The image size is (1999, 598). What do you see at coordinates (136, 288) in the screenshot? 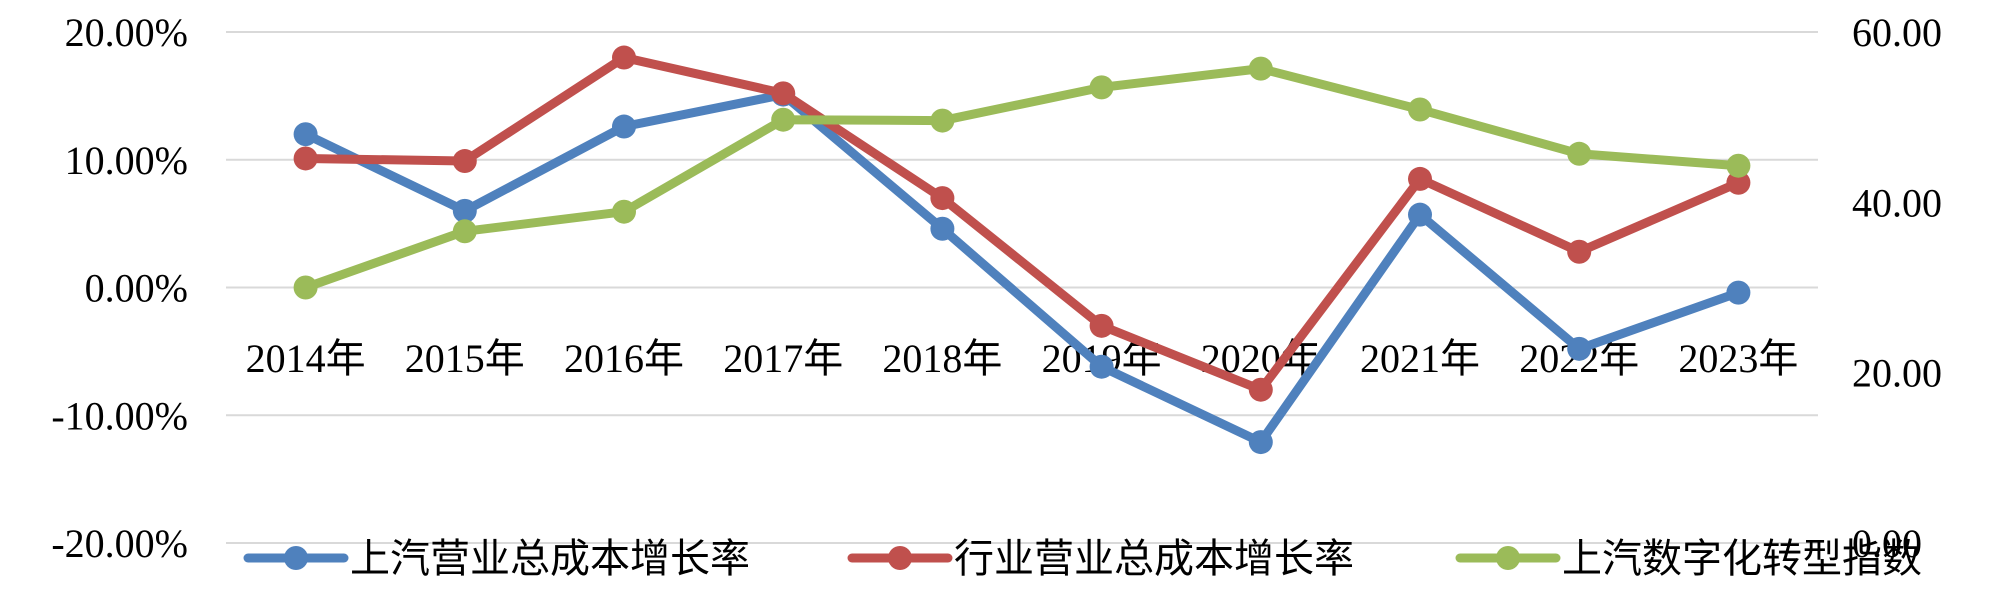
I see `left-axis-tick-label: 0.00%` at bounding box center [136, 288].